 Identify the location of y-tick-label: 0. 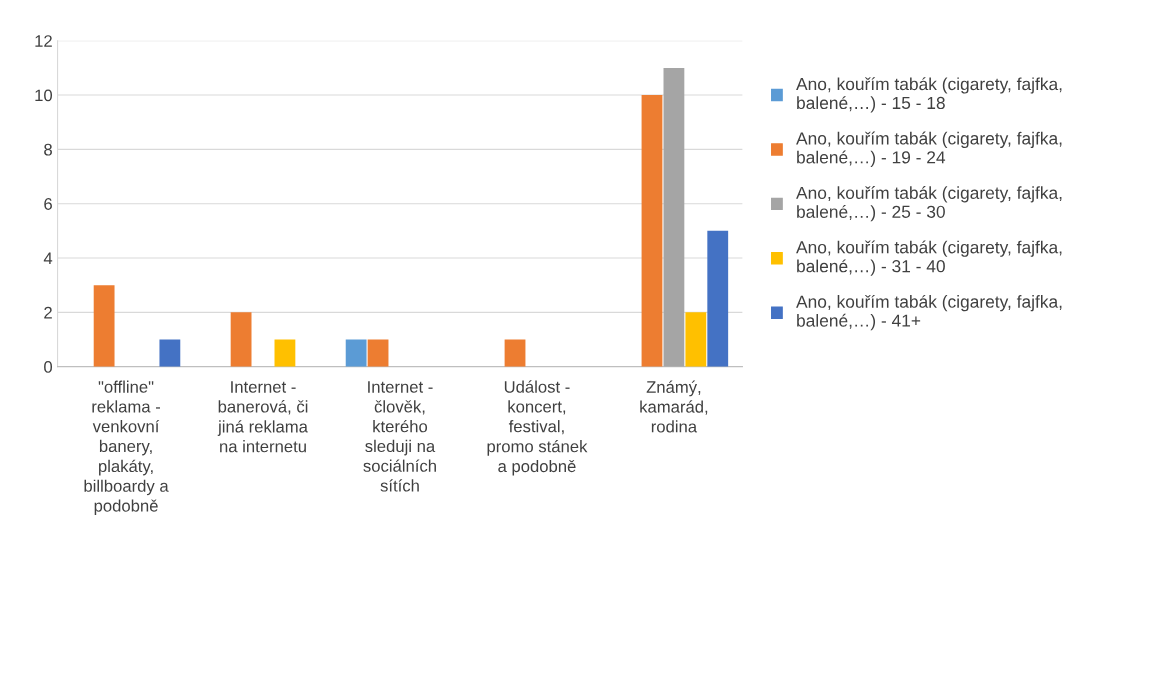
(48, 367).